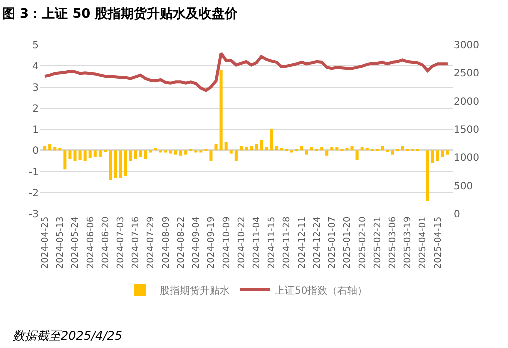 This screenshot has height=348, width=508. Describe the element at coordinates (151, 243) in the screenshot. I see `x-tick-label: 2024-07-29` at that location.